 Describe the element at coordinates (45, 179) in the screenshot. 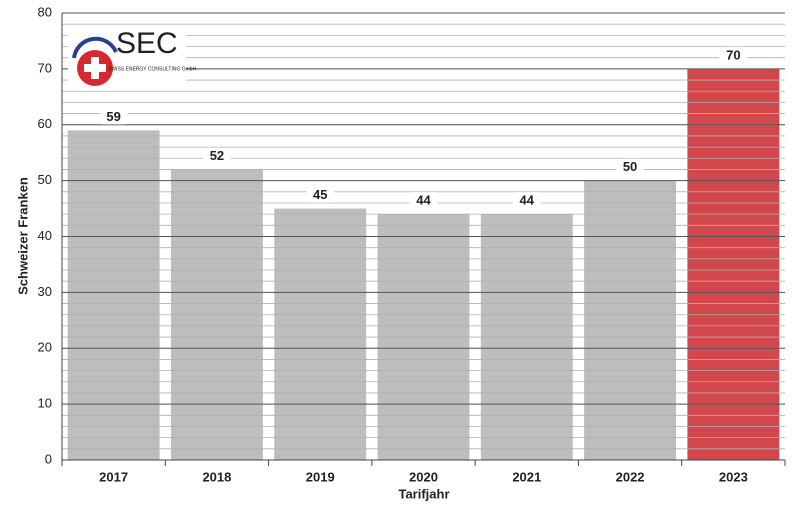

I see `y-tick-label: 50` at that location.